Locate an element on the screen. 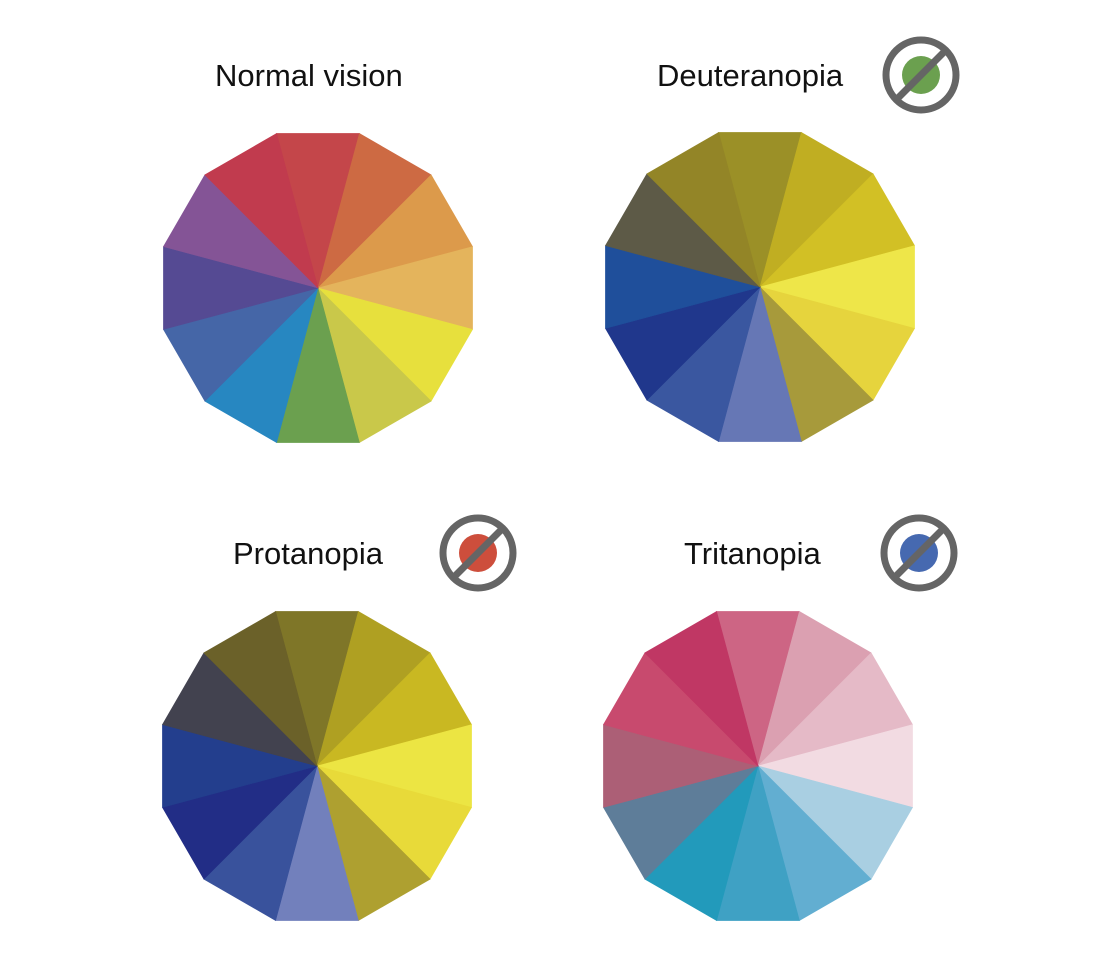 This screenshot has height=973, width=1115. title-tritanopia: Tritanopia is located at coordinates (752, 553).